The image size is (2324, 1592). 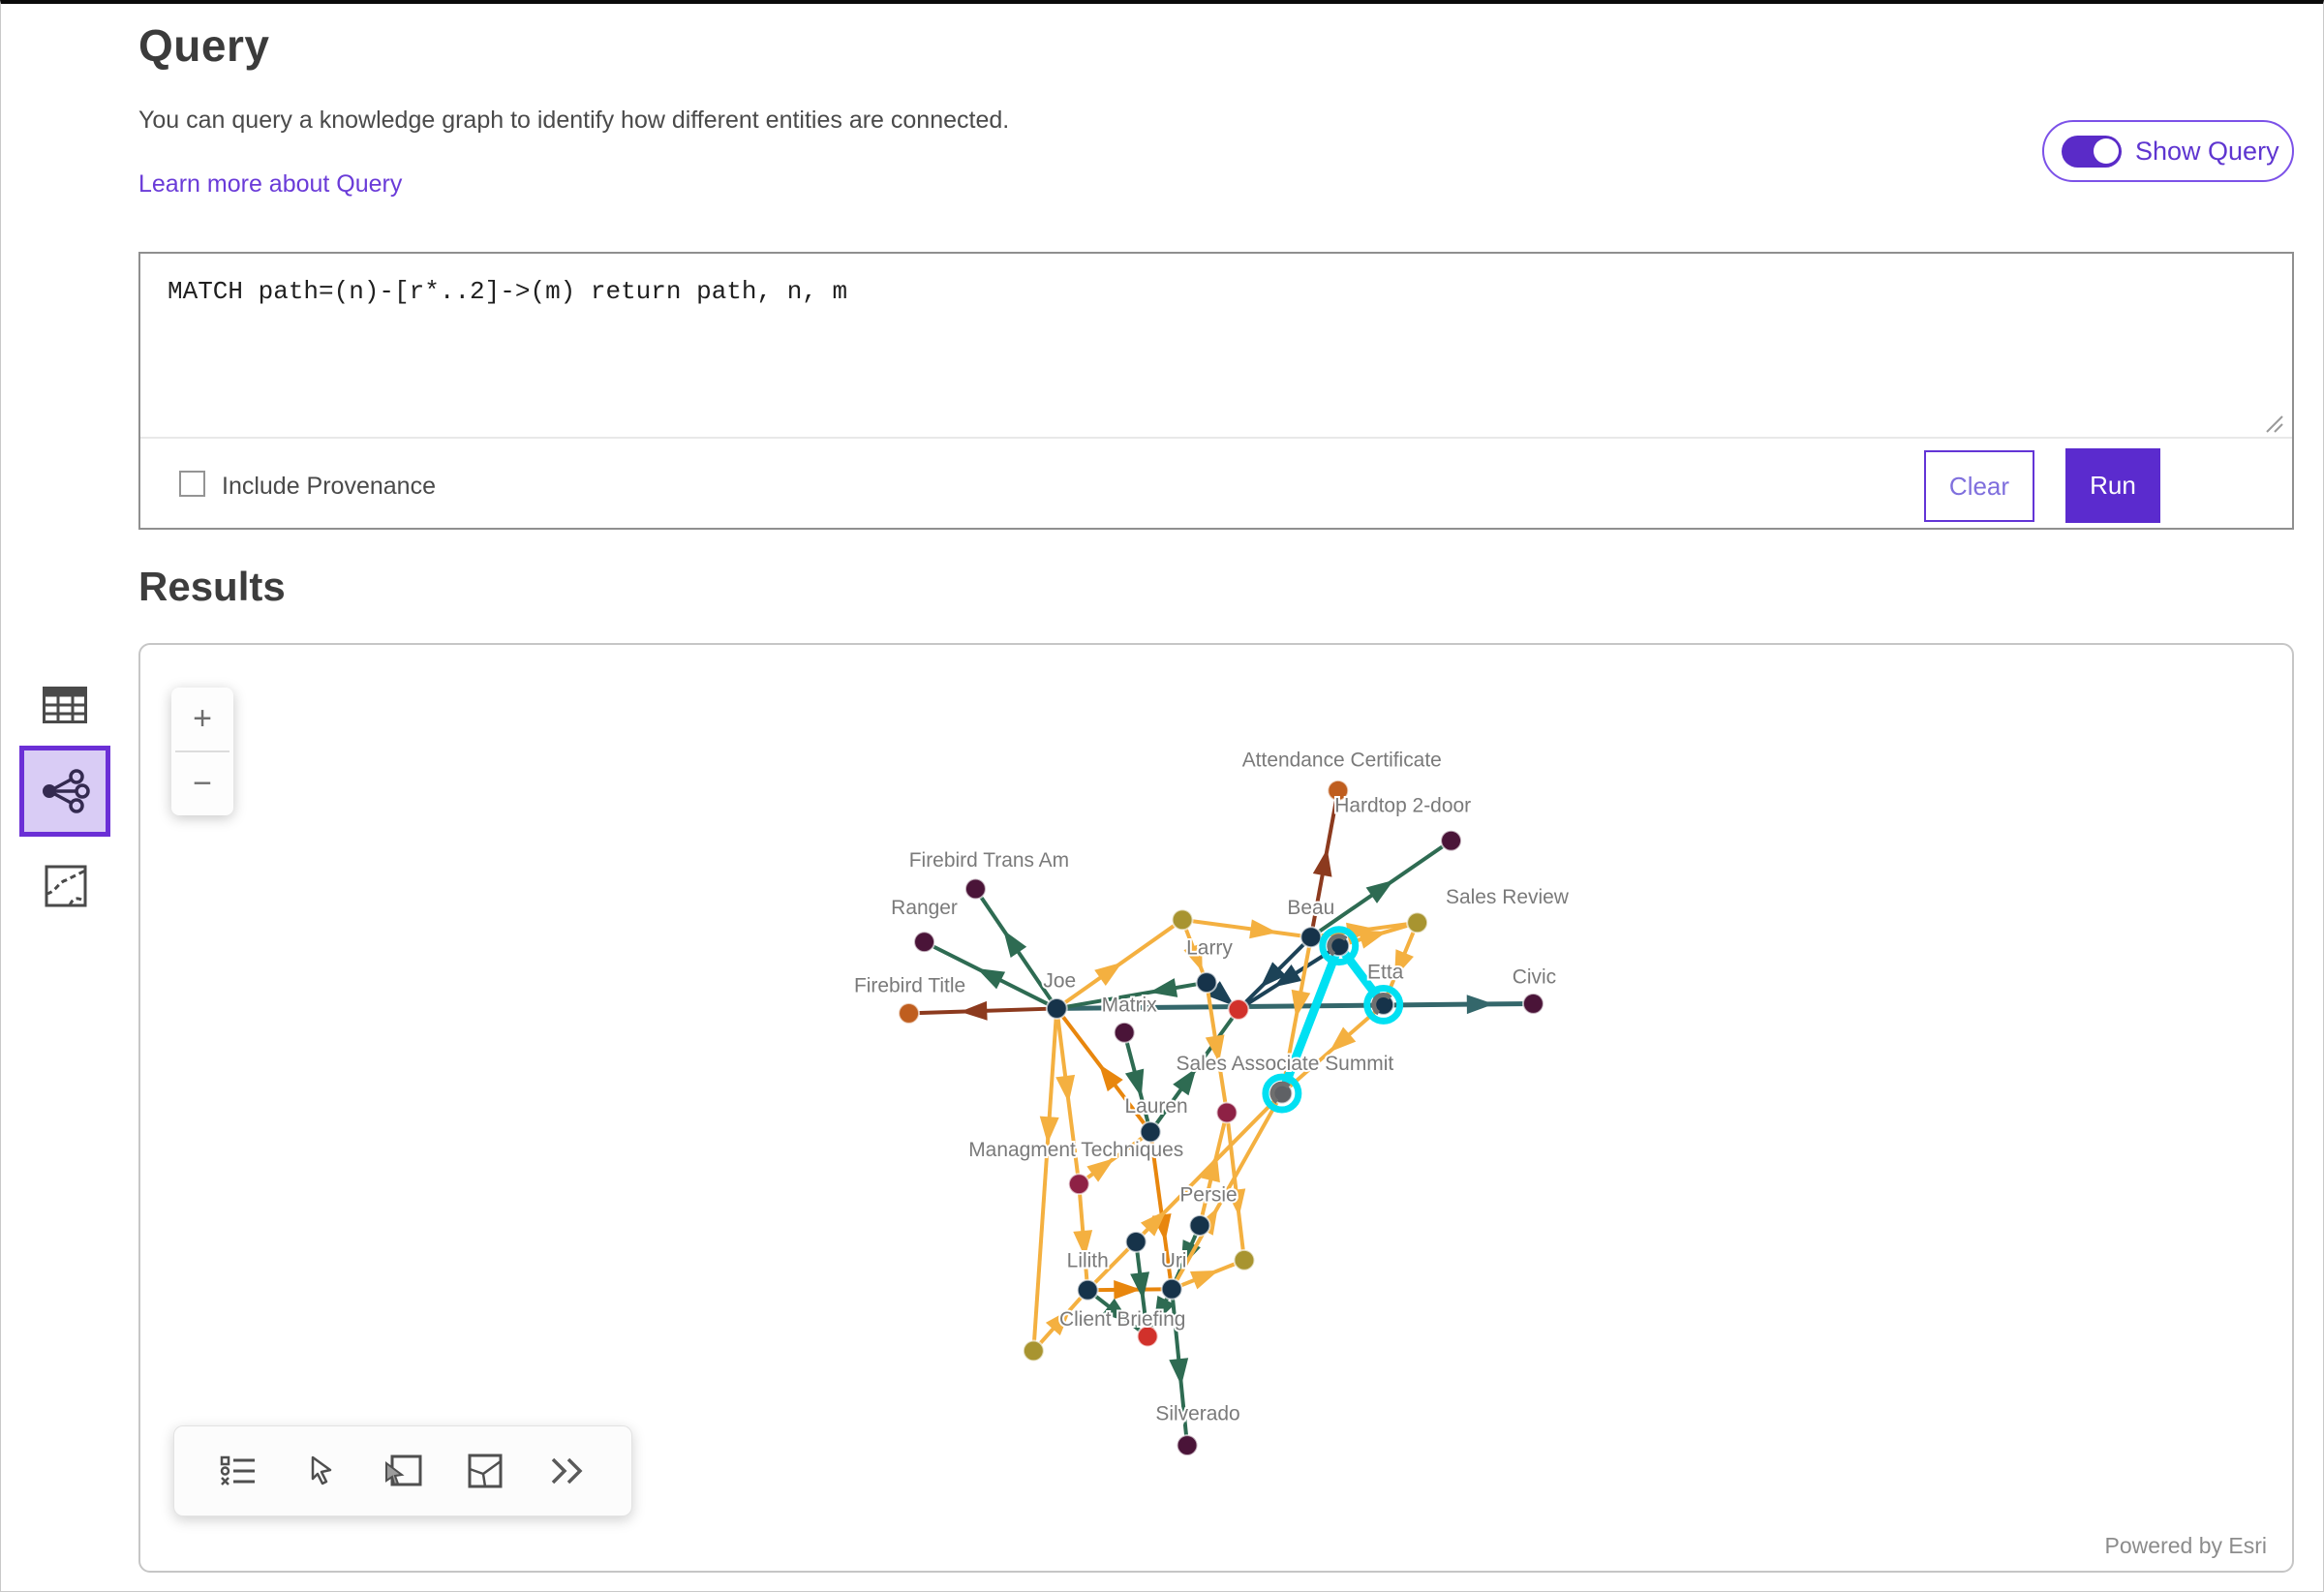 I want to click on show-query-toggle: Show Query, so click(x=2168, y=151).